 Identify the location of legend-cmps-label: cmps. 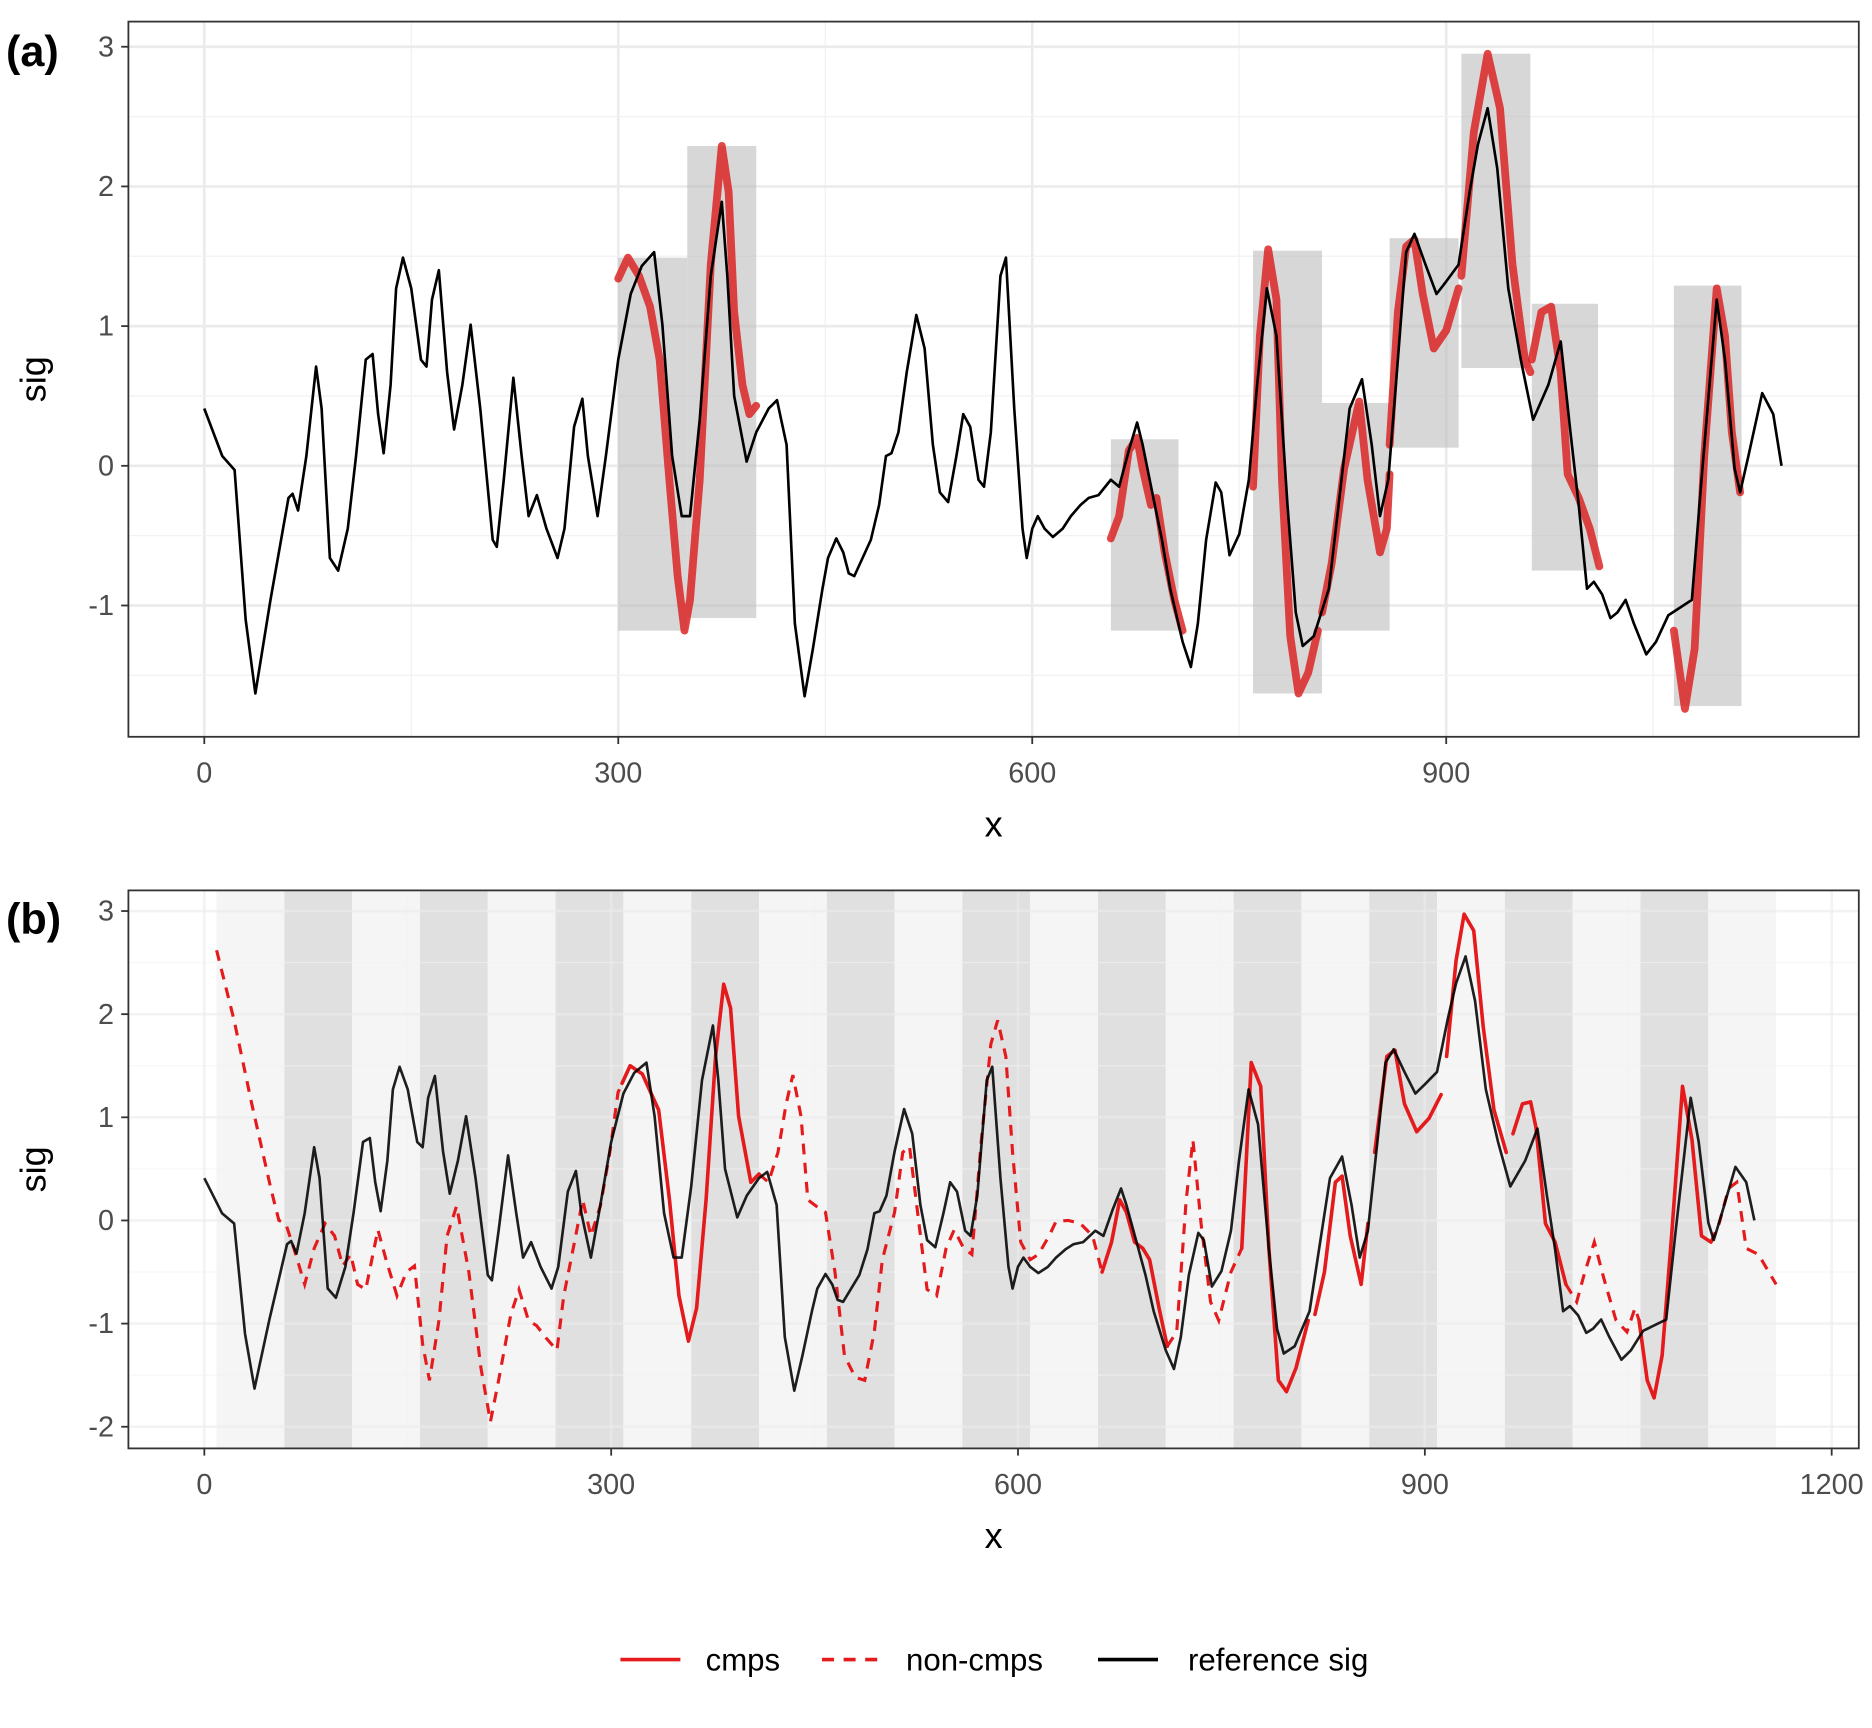
(743, 1659).